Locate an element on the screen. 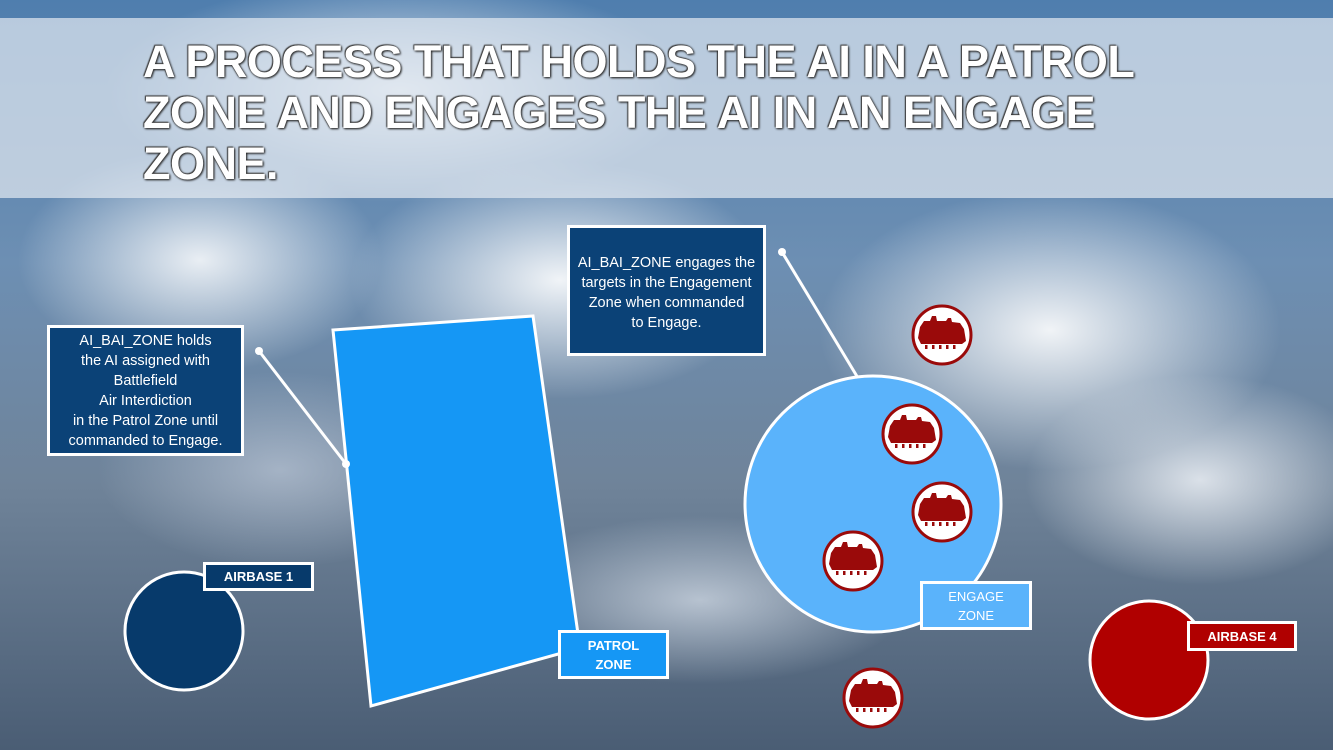 This screenshot has width=1333, height=750. callout-line: commanded to Engage. is located at coordinates (145, 441).